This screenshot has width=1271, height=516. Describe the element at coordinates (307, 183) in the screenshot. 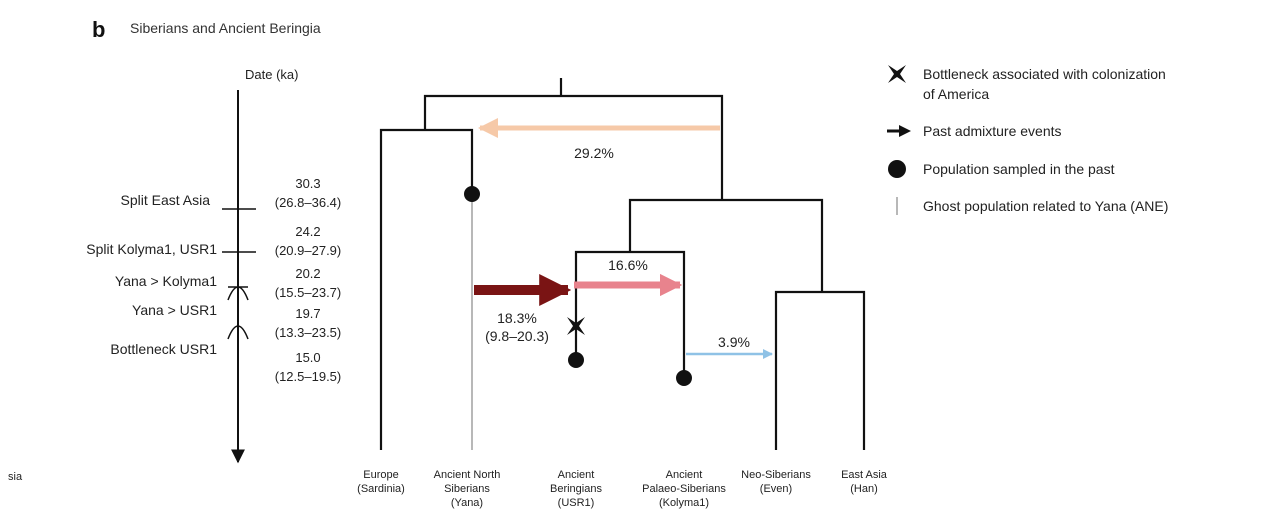

I see `event-value-0: 30.3` at that location.